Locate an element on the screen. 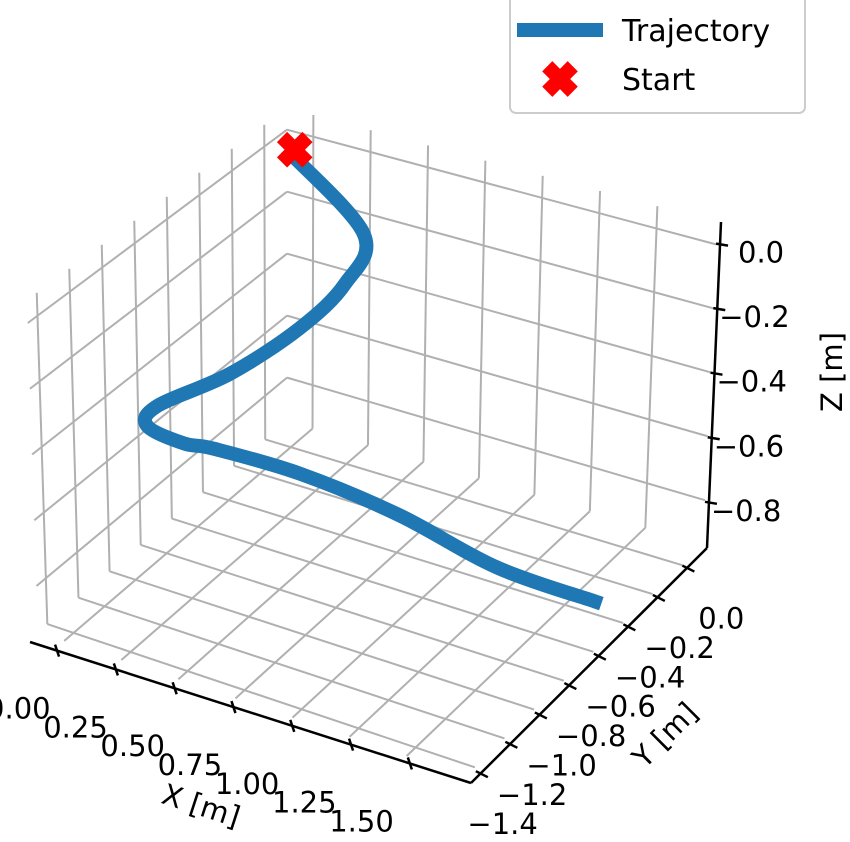  z-axis-label: Z [m] is located at coordinates (832, 372).